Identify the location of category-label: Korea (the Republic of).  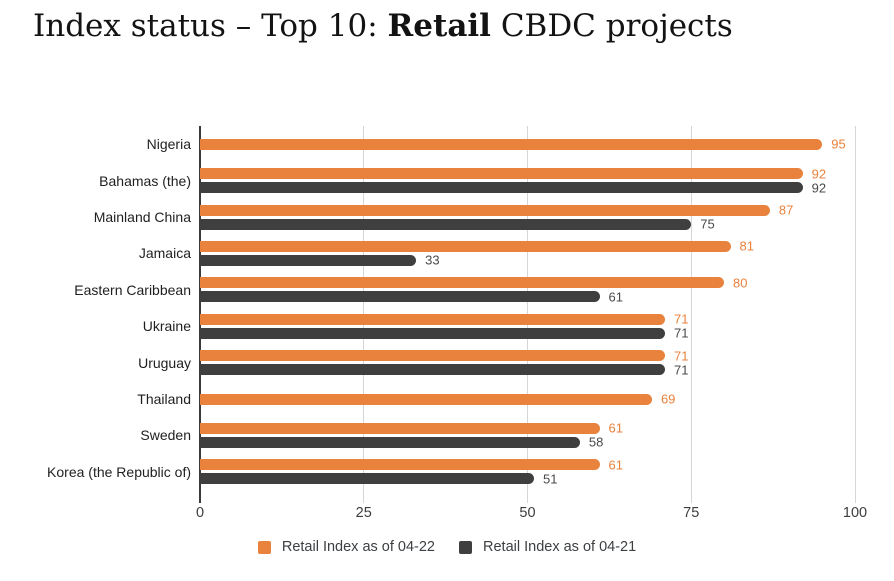
(119, 471).